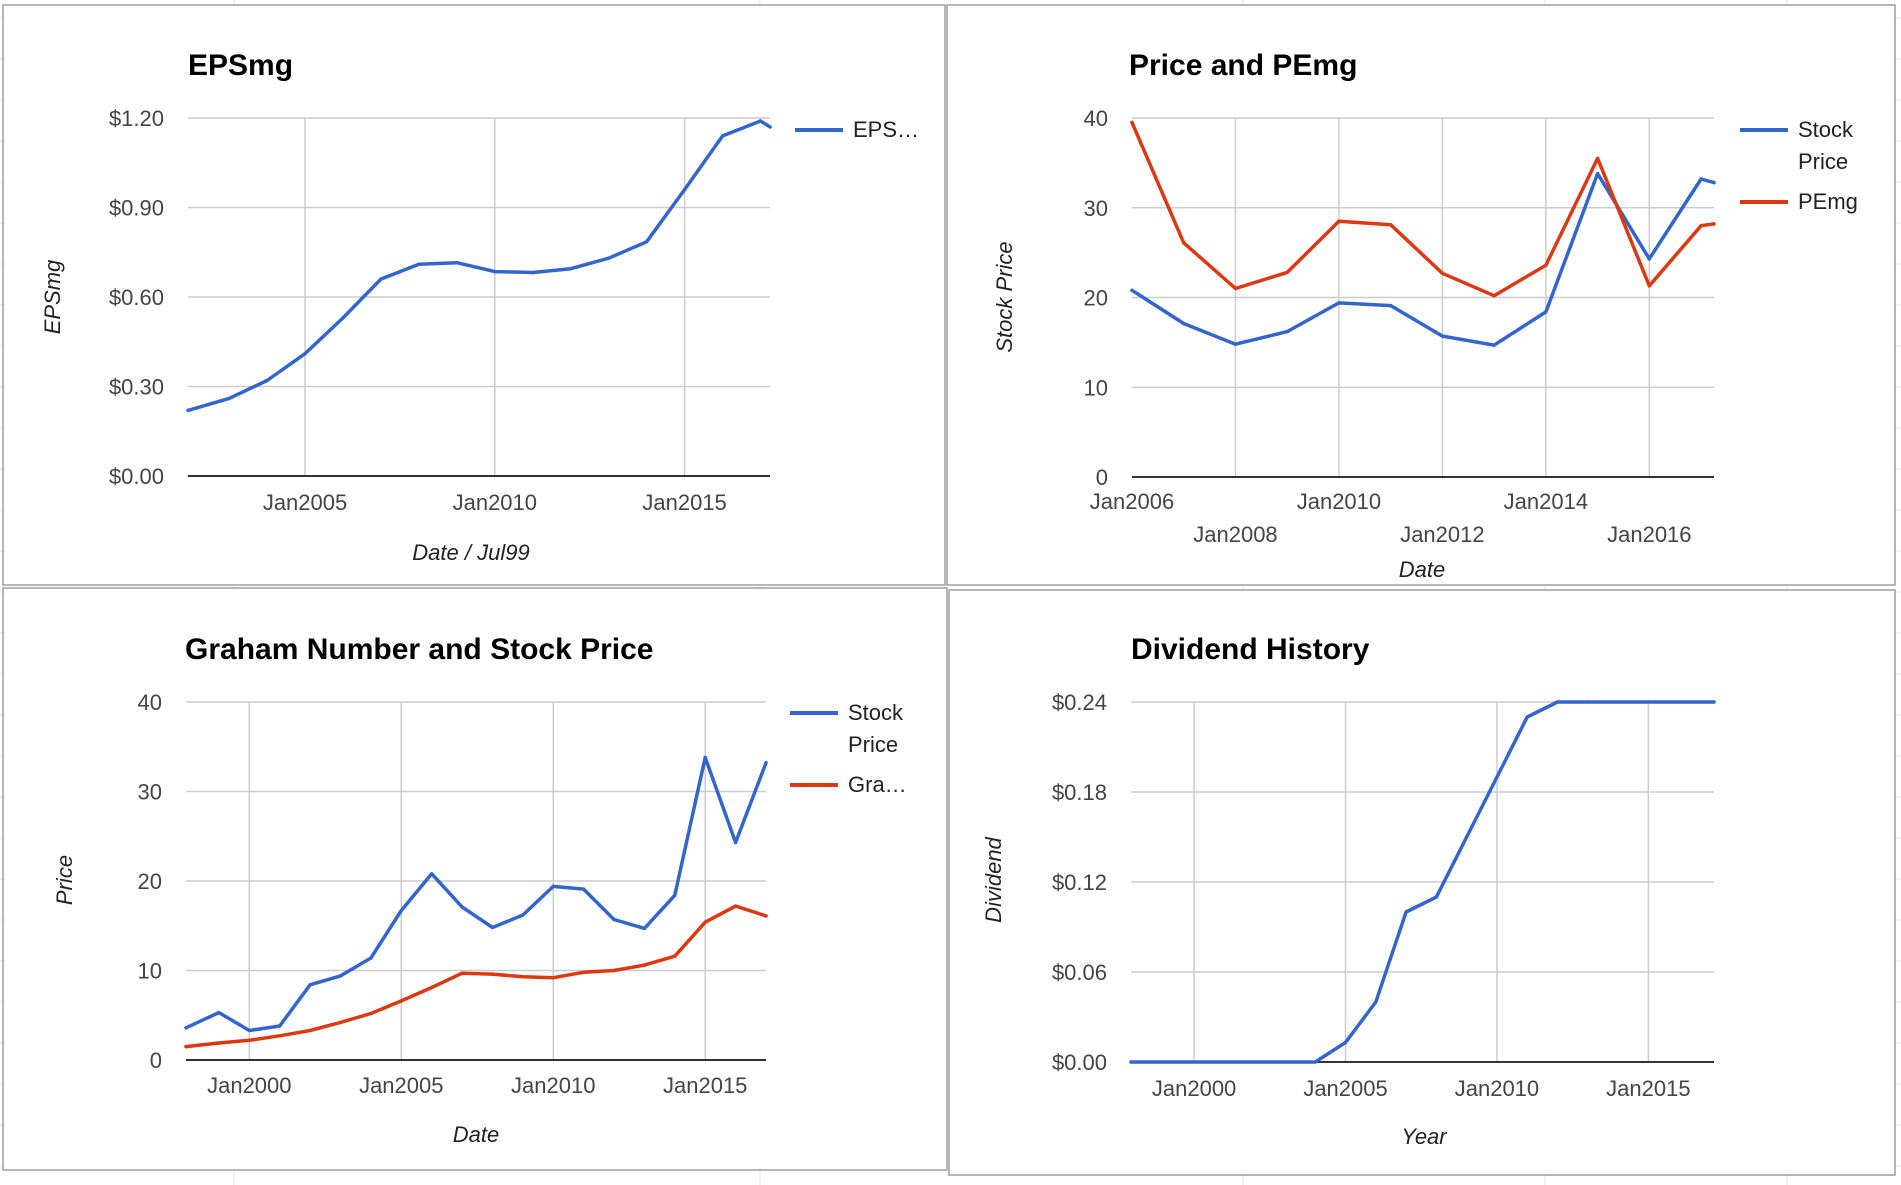 Image resolution: width=1901 pixels, height=1185 pixels. Describe the element at coordinates (136, 476) in the screenshot. I see `y-tick-label: $0.00` at that location.